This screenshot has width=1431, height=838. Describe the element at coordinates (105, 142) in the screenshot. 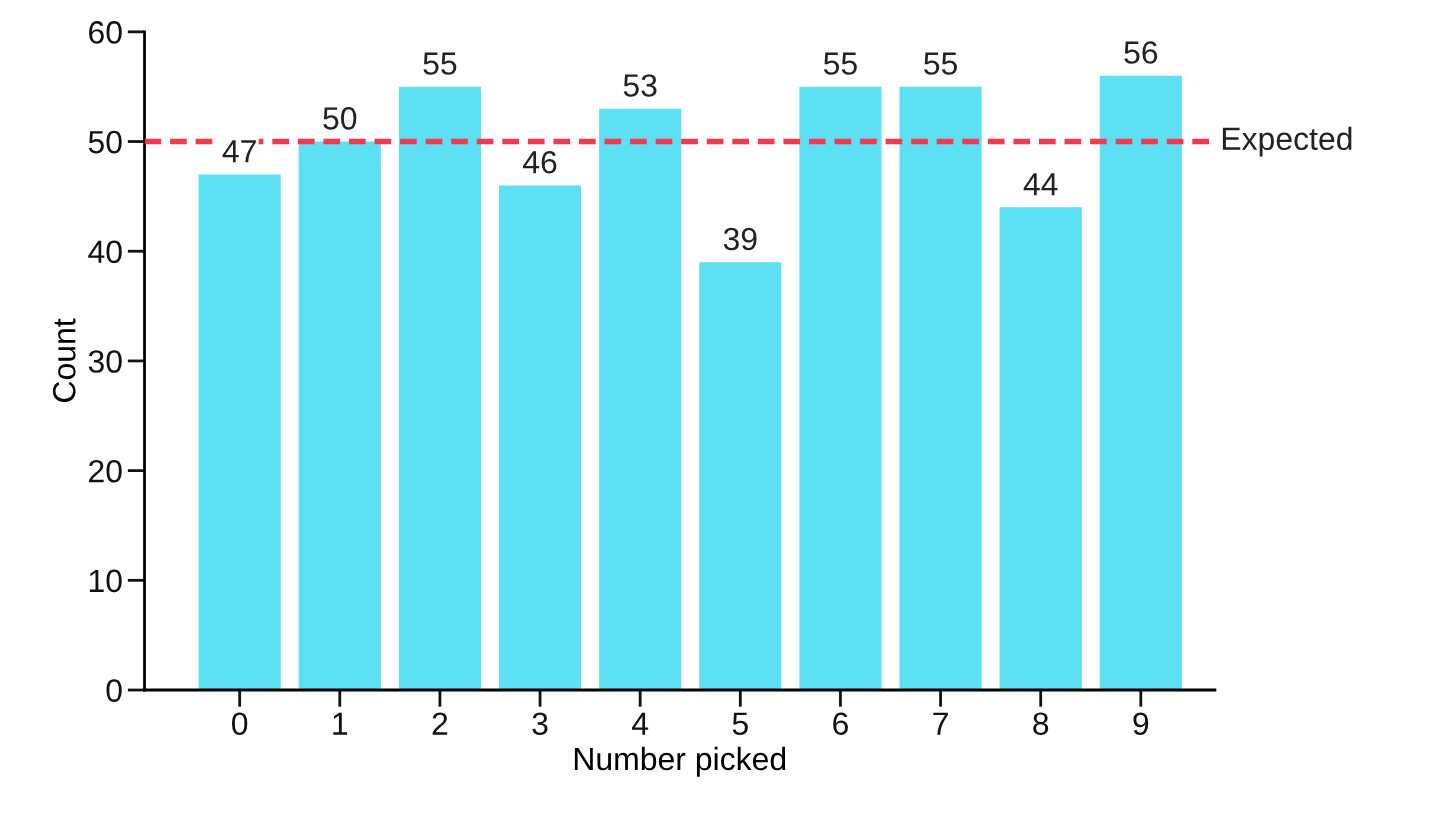

I see `y-tick-label: 50` at that location.